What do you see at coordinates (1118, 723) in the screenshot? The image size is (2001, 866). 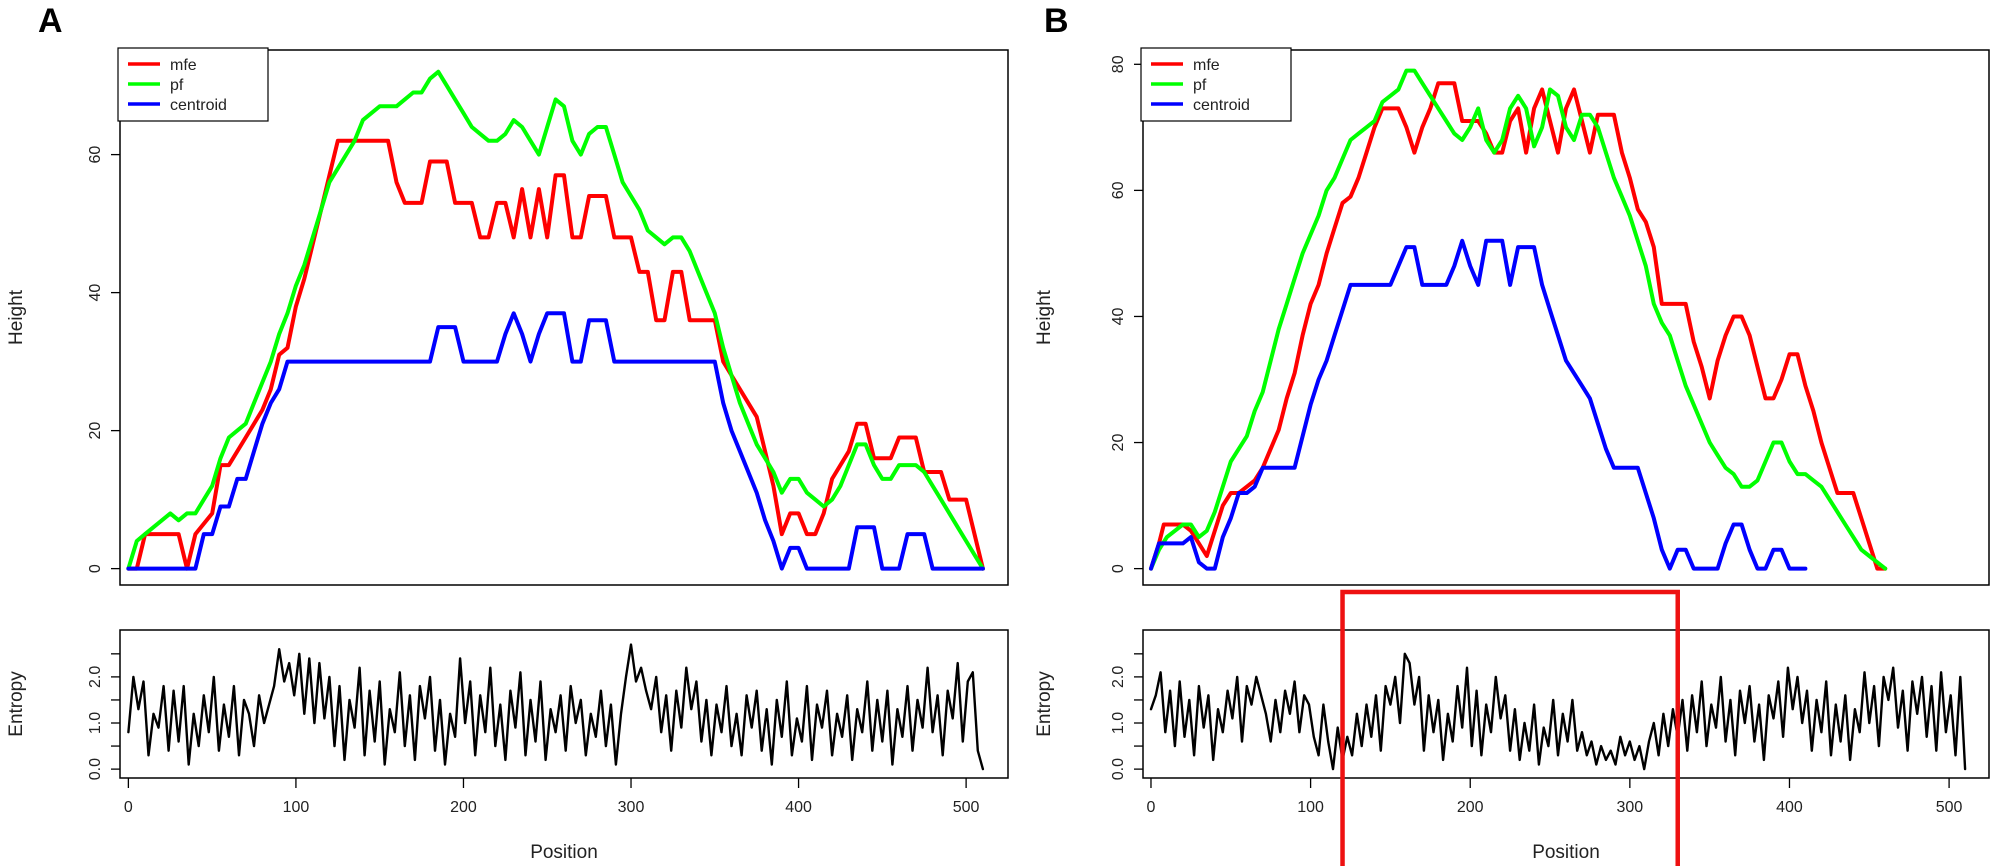 I see `panel-b-entropy-ytick-label-1: 1.0` at bounding box center [1118, 723].